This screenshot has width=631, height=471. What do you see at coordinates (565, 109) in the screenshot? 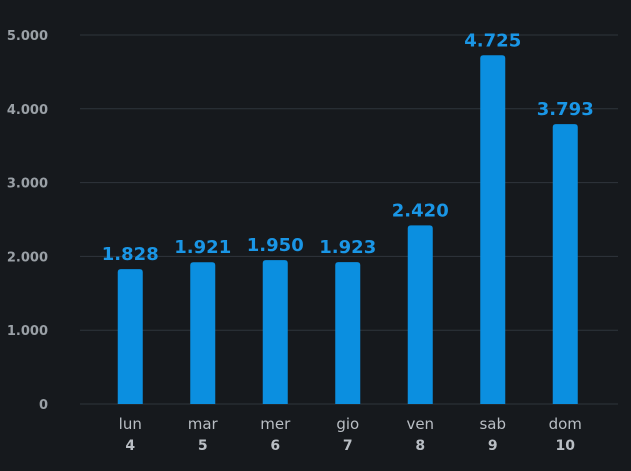
I see `bar-value-label: 3.793` at bounding box center [565, 109].